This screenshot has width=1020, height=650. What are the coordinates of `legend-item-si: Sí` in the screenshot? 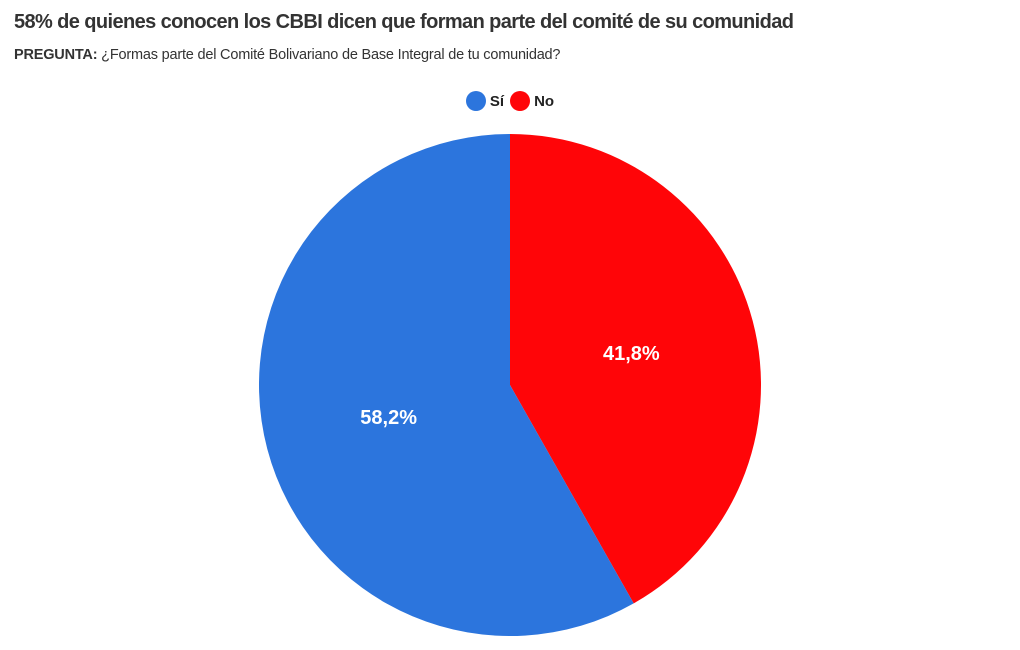 It's located at (485, 101).